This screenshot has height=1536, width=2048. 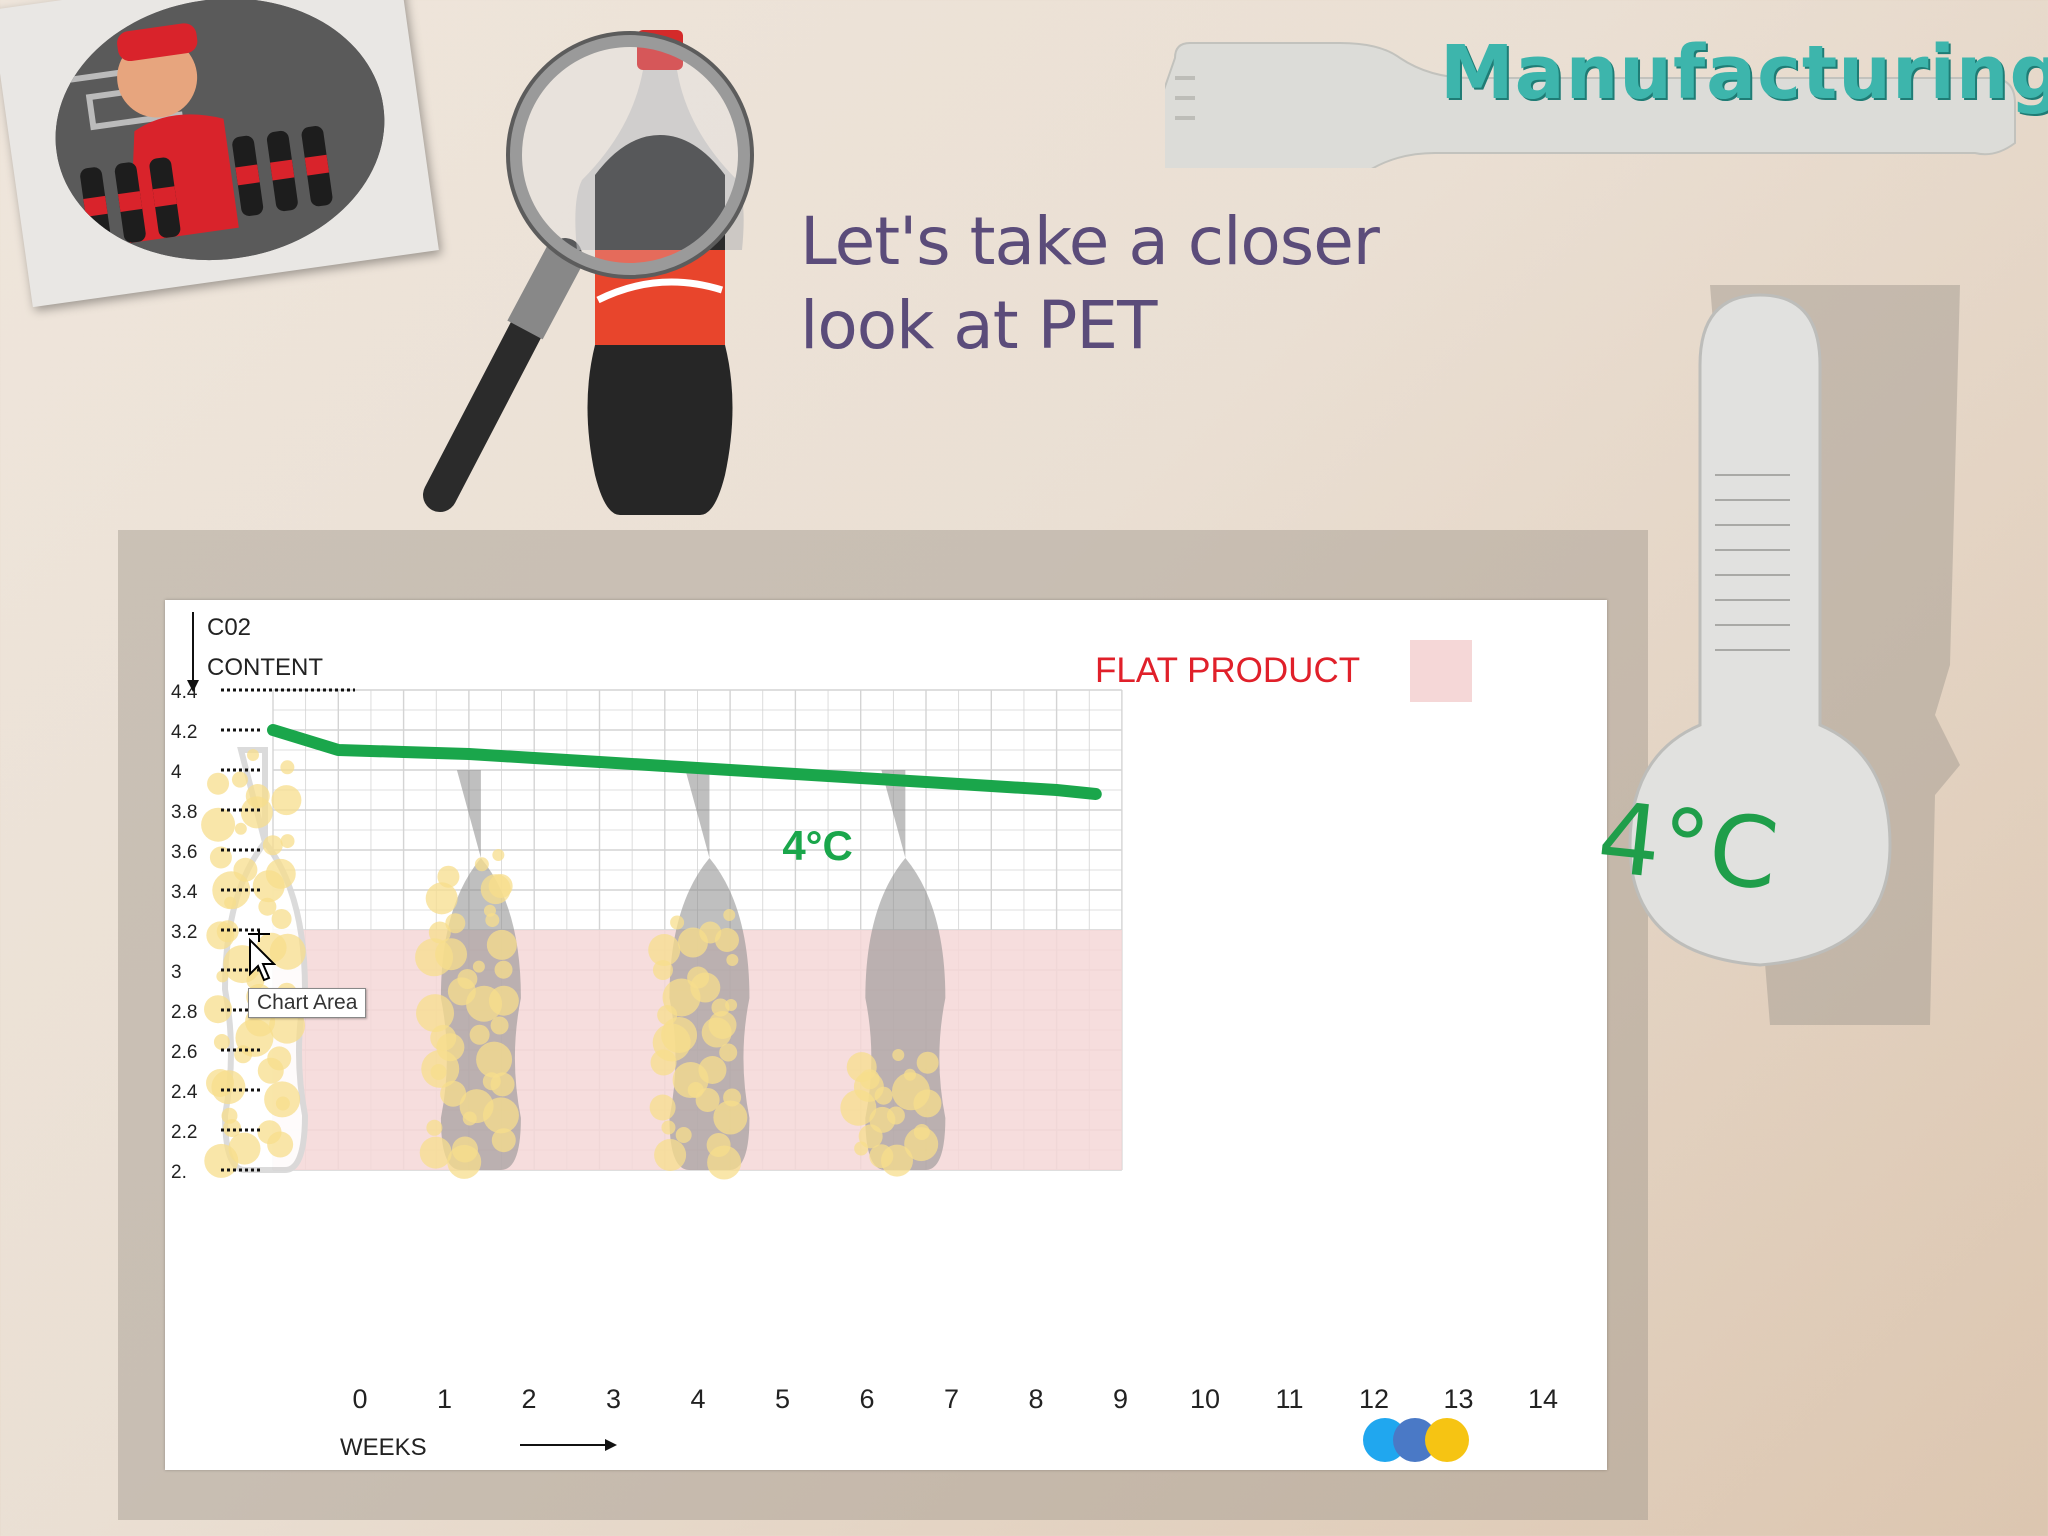 What do you see at coordinates (1543, 1399) in the screenshot?
I see `x-tick-label: 14` at bounding box center [1543, 1399].